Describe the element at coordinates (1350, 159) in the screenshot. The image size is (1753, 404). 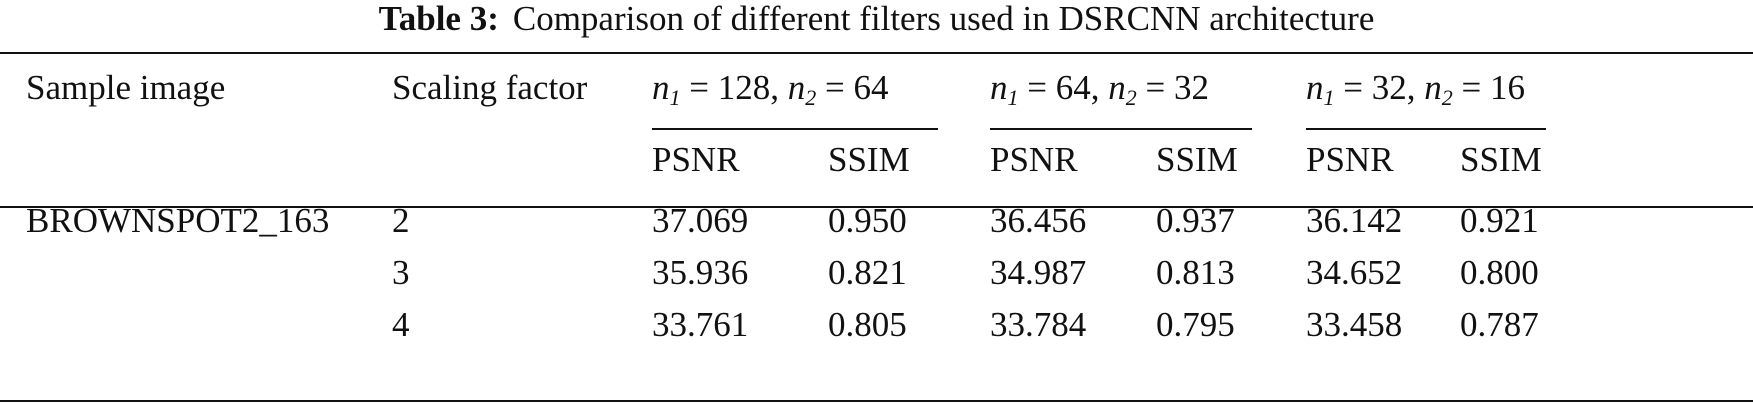
I see `header-psnr-3: PSNR` at that location.